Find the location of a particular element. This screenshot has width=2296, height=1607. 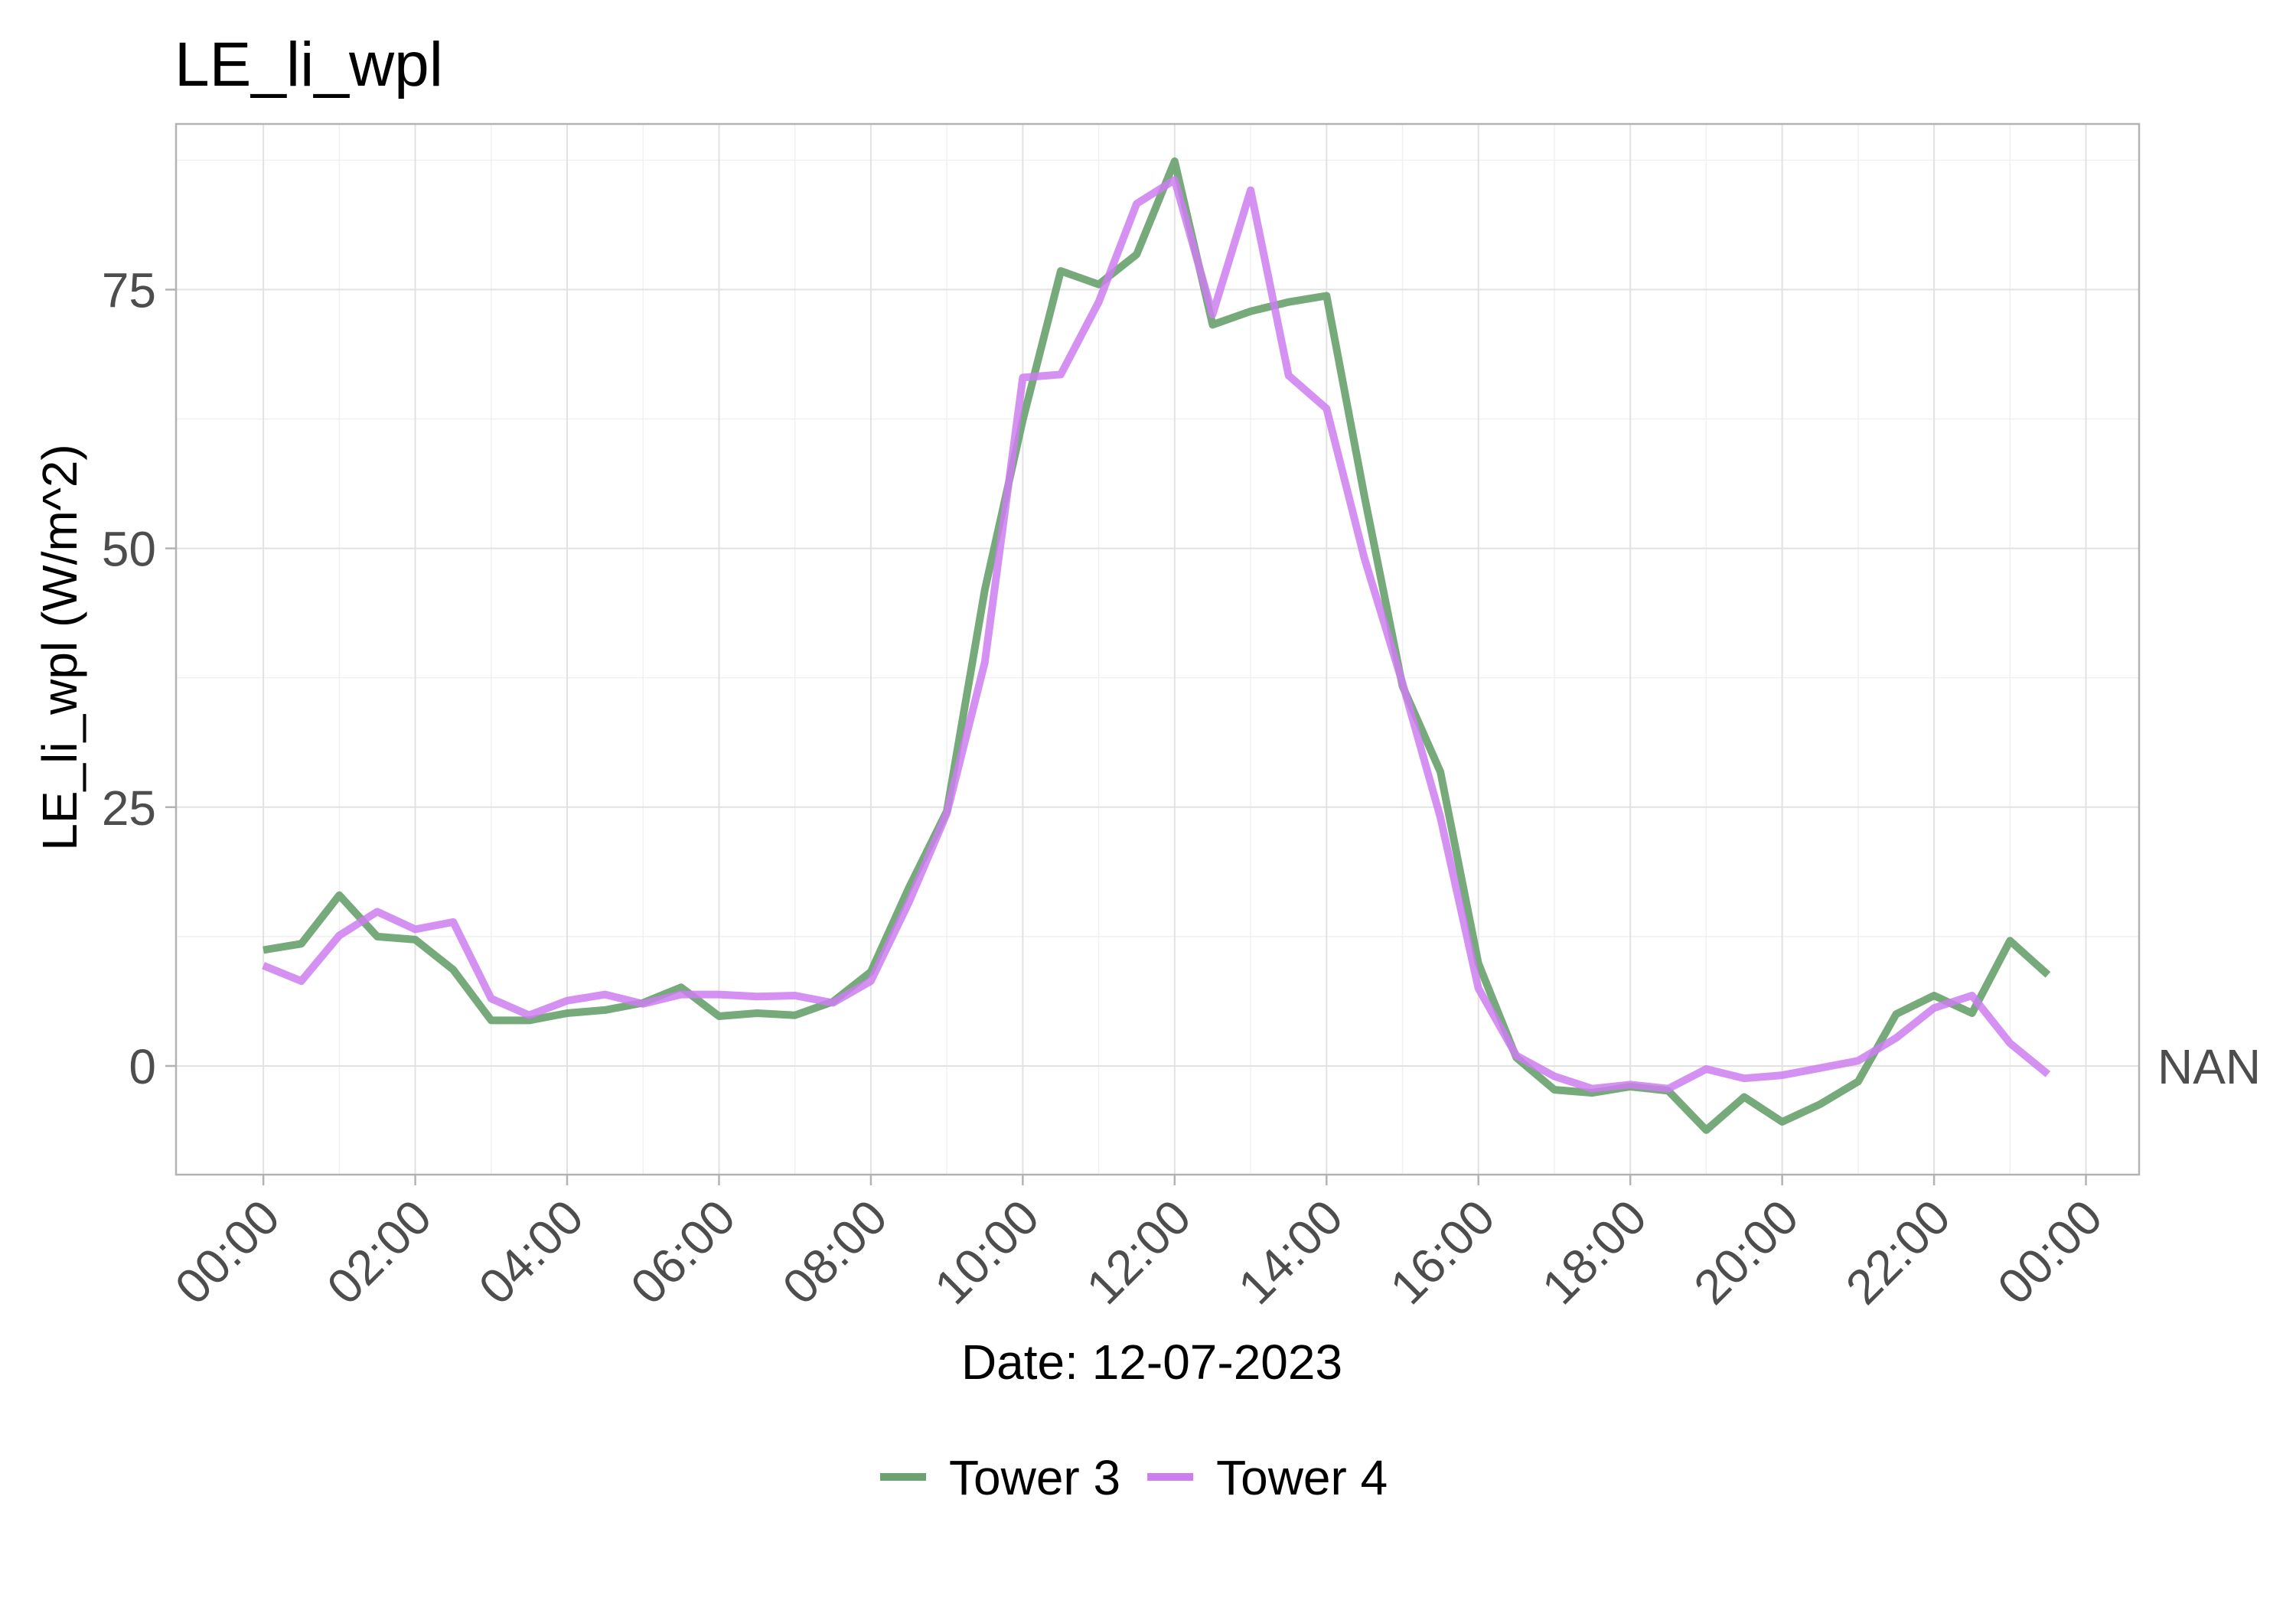

legend: Tower 3 Tower 4 is located at coordinates (1134, 1477).